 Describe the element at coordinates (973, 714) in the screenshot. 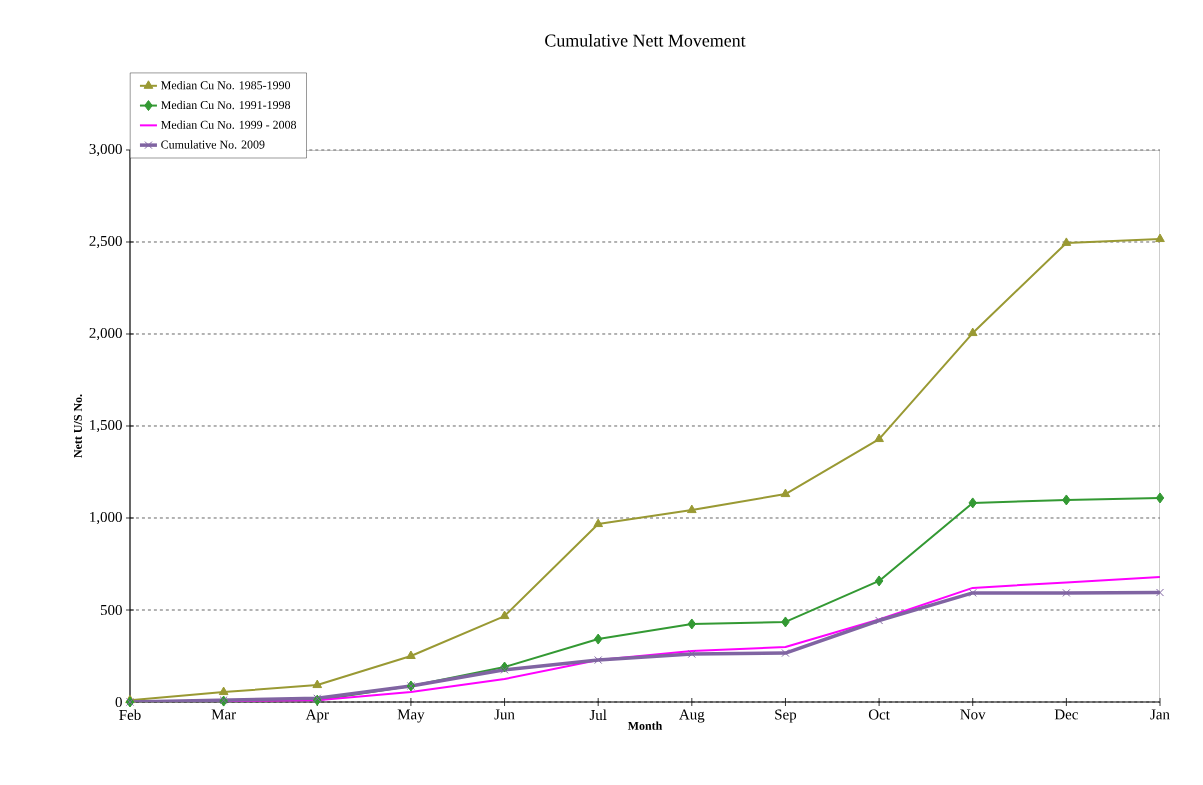

I see `x-tick-label: Nov` at that location.